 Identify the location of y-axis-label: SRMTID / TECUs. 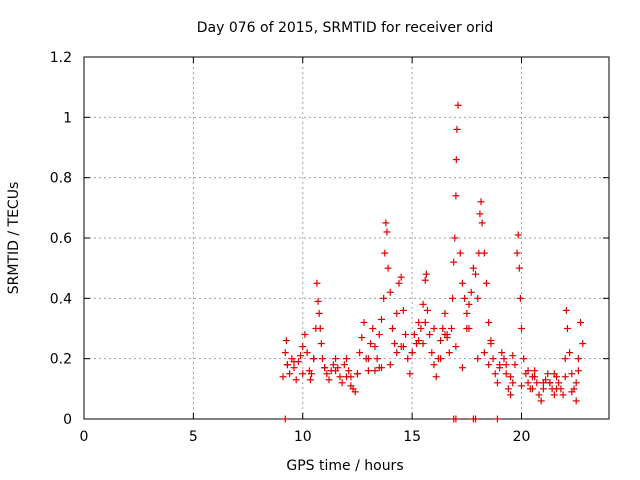
(14, 238).